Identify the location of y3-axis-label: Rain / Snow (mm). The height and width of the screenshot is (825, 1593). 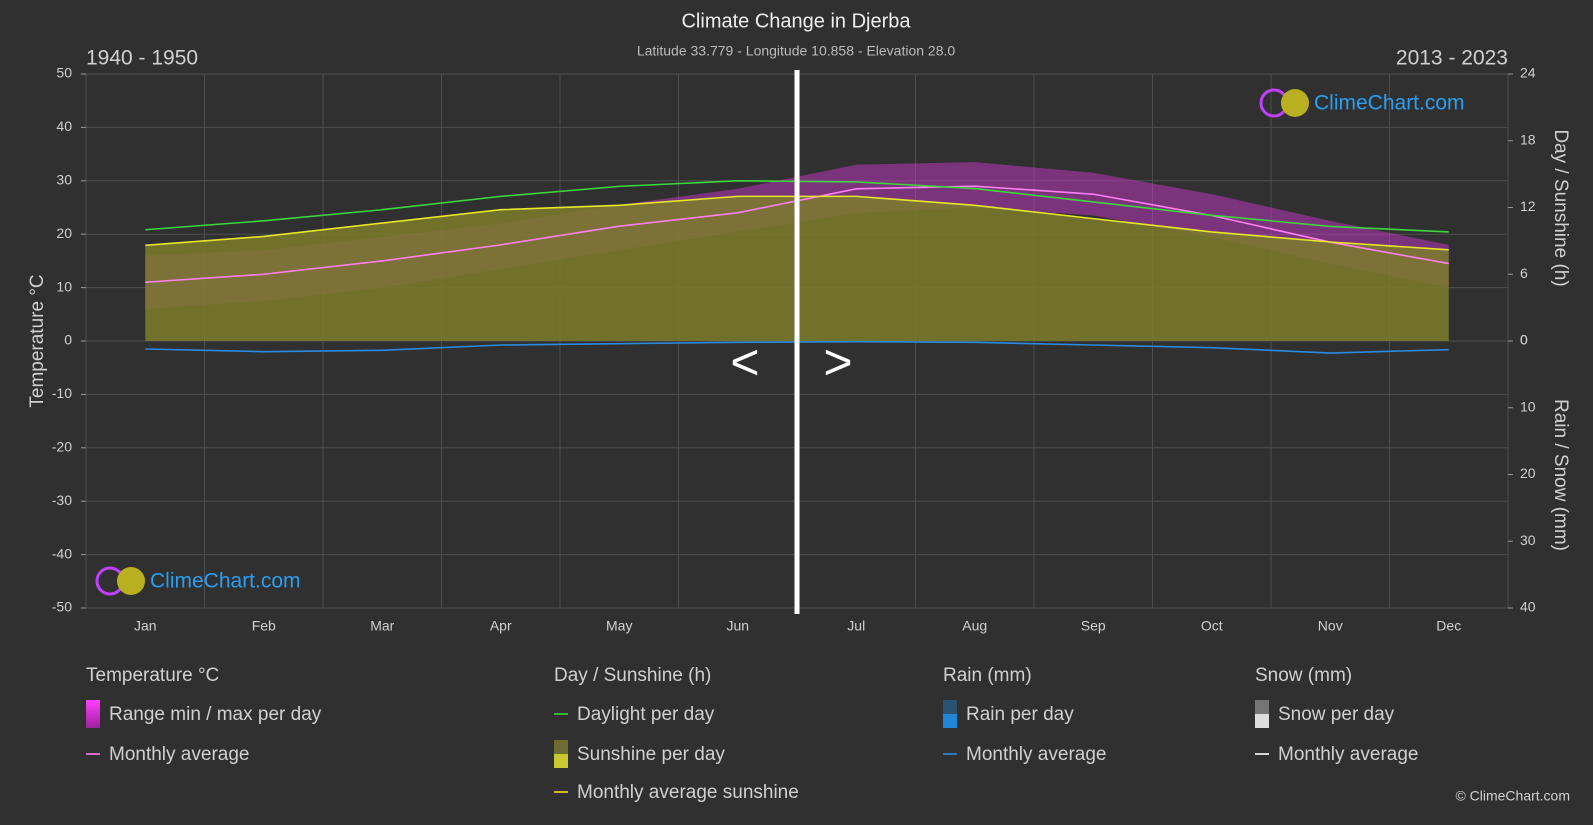
(1560, 475).